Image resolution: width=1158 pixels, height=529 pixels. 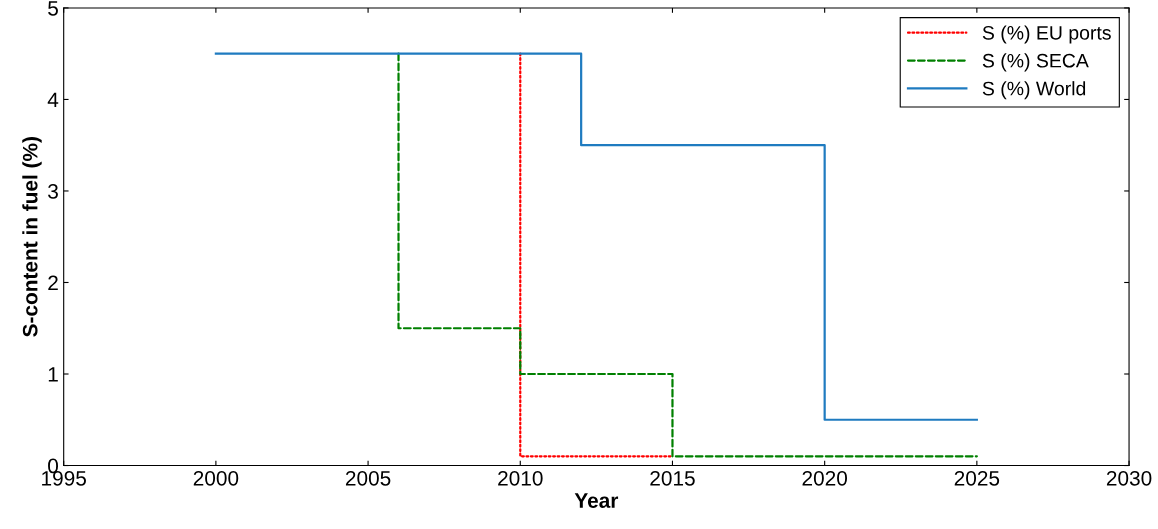 What do you see at coordinates (368, 478) in the screenshot?
I see `x-tick-label: 2005` at bounding box center [368, 478].